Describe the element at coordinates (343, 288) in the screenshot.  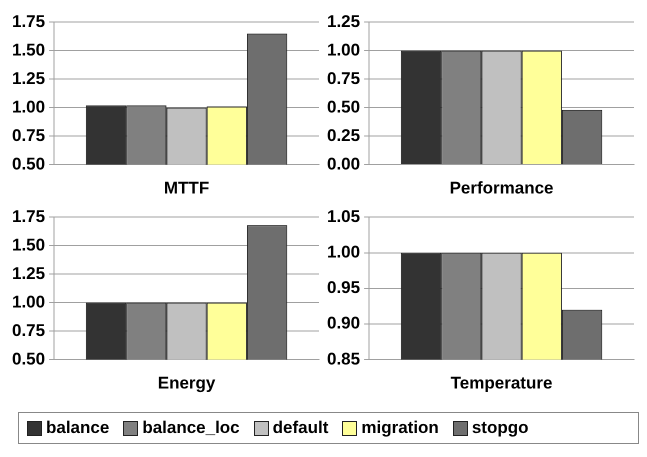
I see `y-tick-label: 0.95` at that location.